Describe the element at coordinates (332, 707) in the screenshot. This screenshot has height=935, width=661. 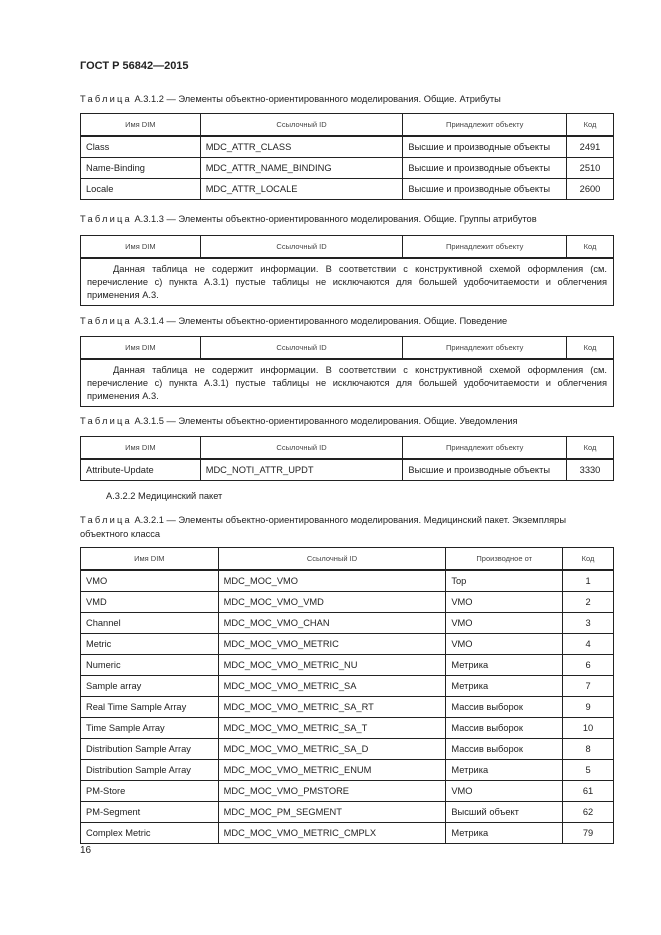
I see `table-cell: MDC_MOC_VMO_METRIC_SA_RT` at that location.